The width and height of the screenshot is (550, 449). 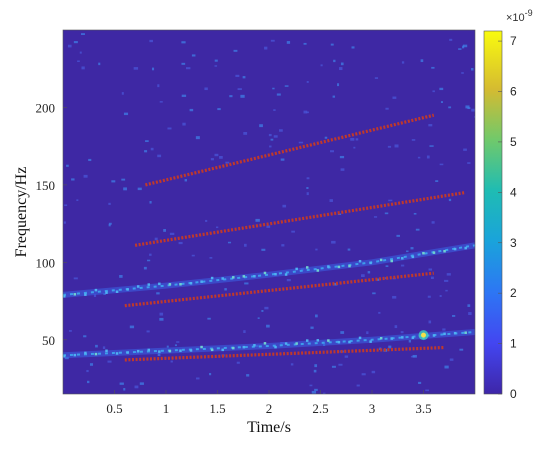 What do you see at coordinates (21, 212) in the screenshot?
I see `y-axis-label: Frequency/Hz` at bounding box center [21, 212].